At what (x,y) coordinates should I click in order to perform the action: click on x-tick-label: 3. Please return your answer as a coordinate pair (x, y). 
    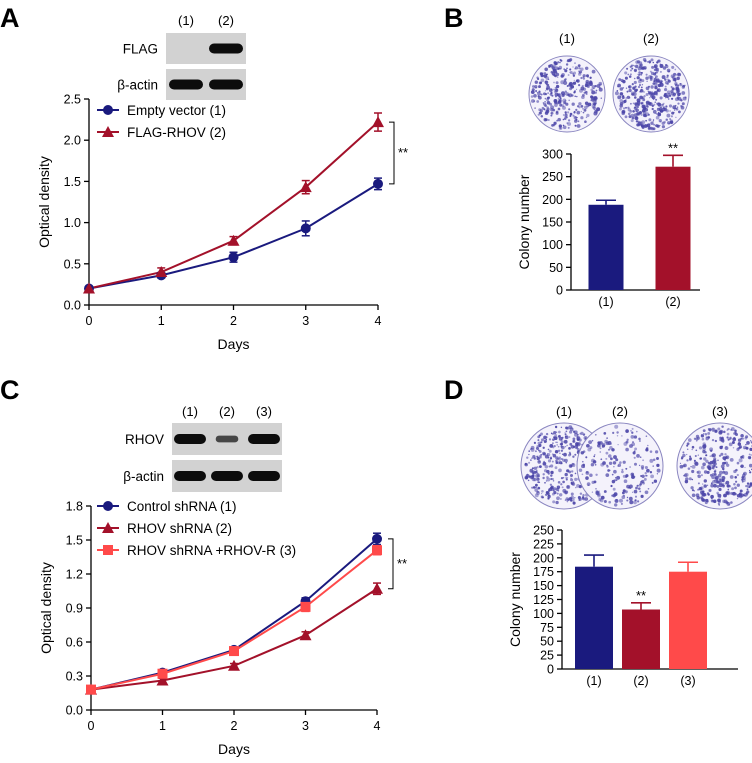
    Looking at the image, I should click on (305, 321).